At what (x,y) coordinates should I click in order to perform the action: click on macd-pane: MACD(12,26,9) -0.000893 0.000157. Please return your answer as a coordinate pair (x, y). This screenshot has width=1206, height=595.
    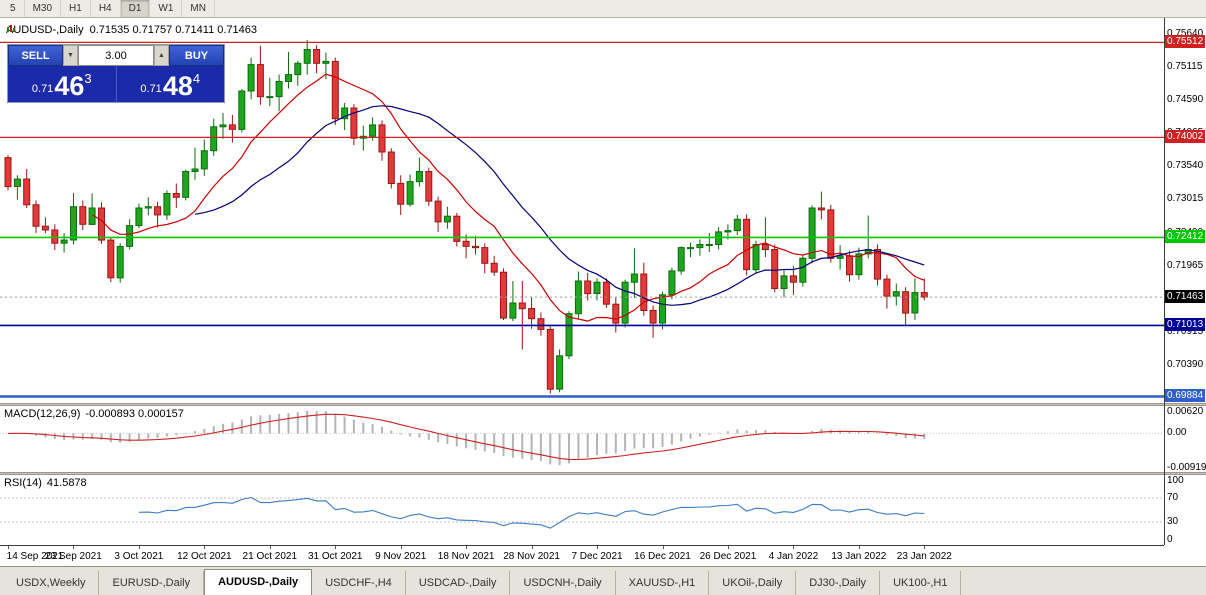
    Looking at the image, I should click on (582, 439).